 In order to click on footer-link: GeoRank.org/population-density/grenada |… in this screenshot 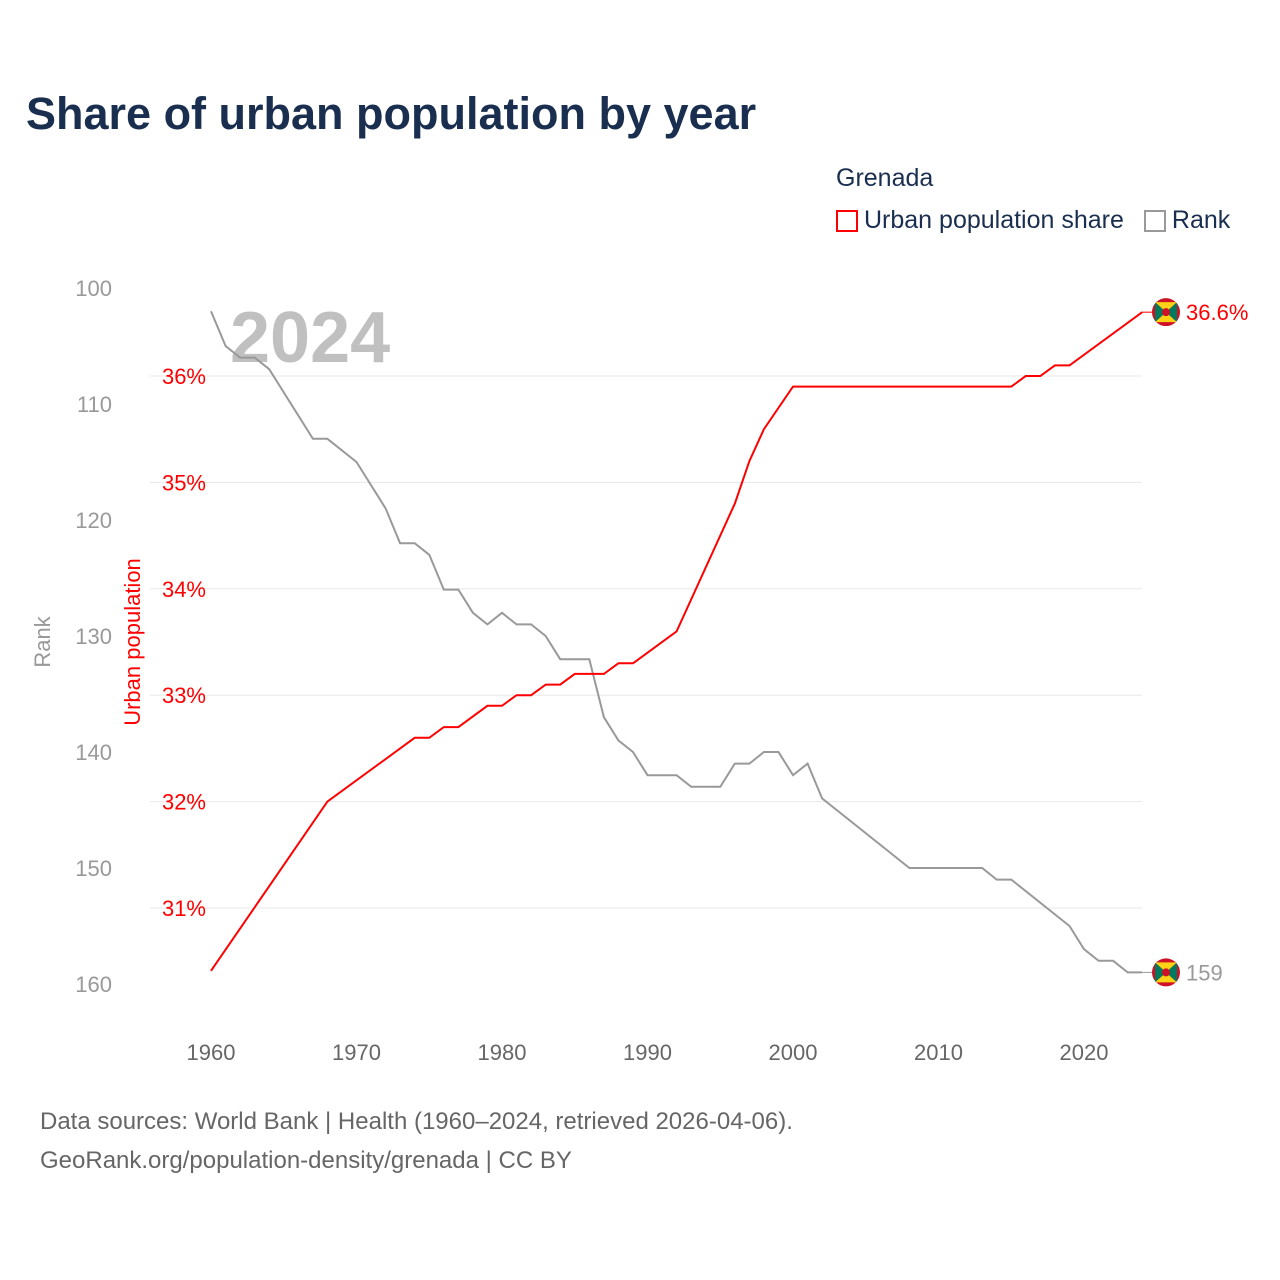, I will do `click(306, 1160)`.